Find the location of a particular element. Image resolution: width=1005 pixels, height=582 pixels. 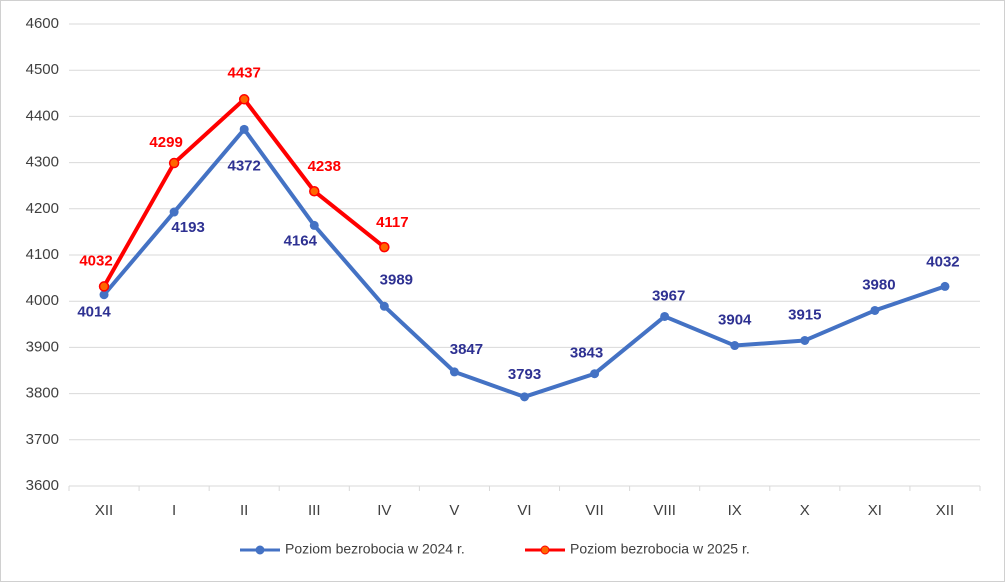

y-tick-label: 4600 is located at coordinates (42, 23).